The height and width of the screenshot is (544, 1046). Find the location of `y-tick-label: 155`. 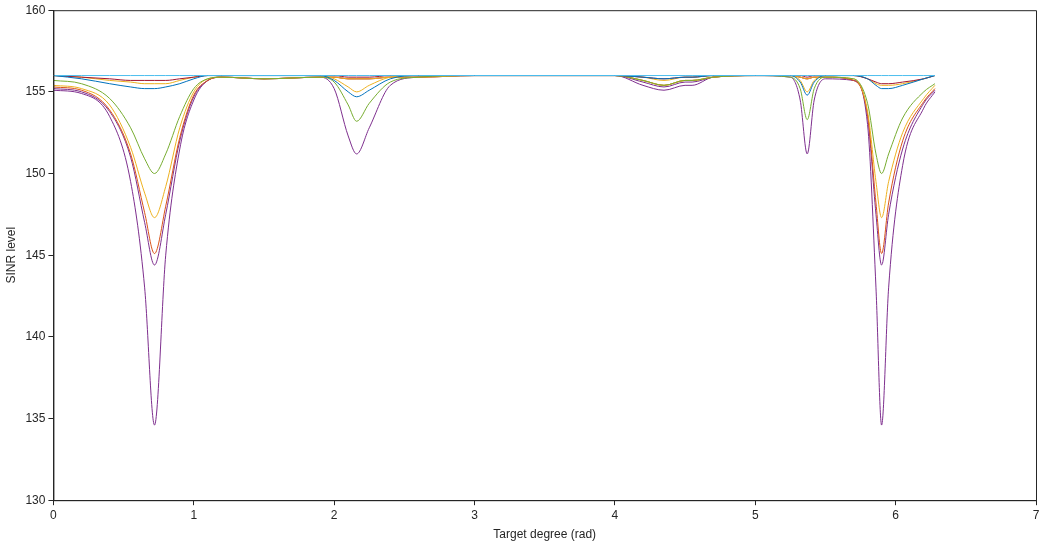

y-tick-label: 155 is located at coordinates (35, 91).